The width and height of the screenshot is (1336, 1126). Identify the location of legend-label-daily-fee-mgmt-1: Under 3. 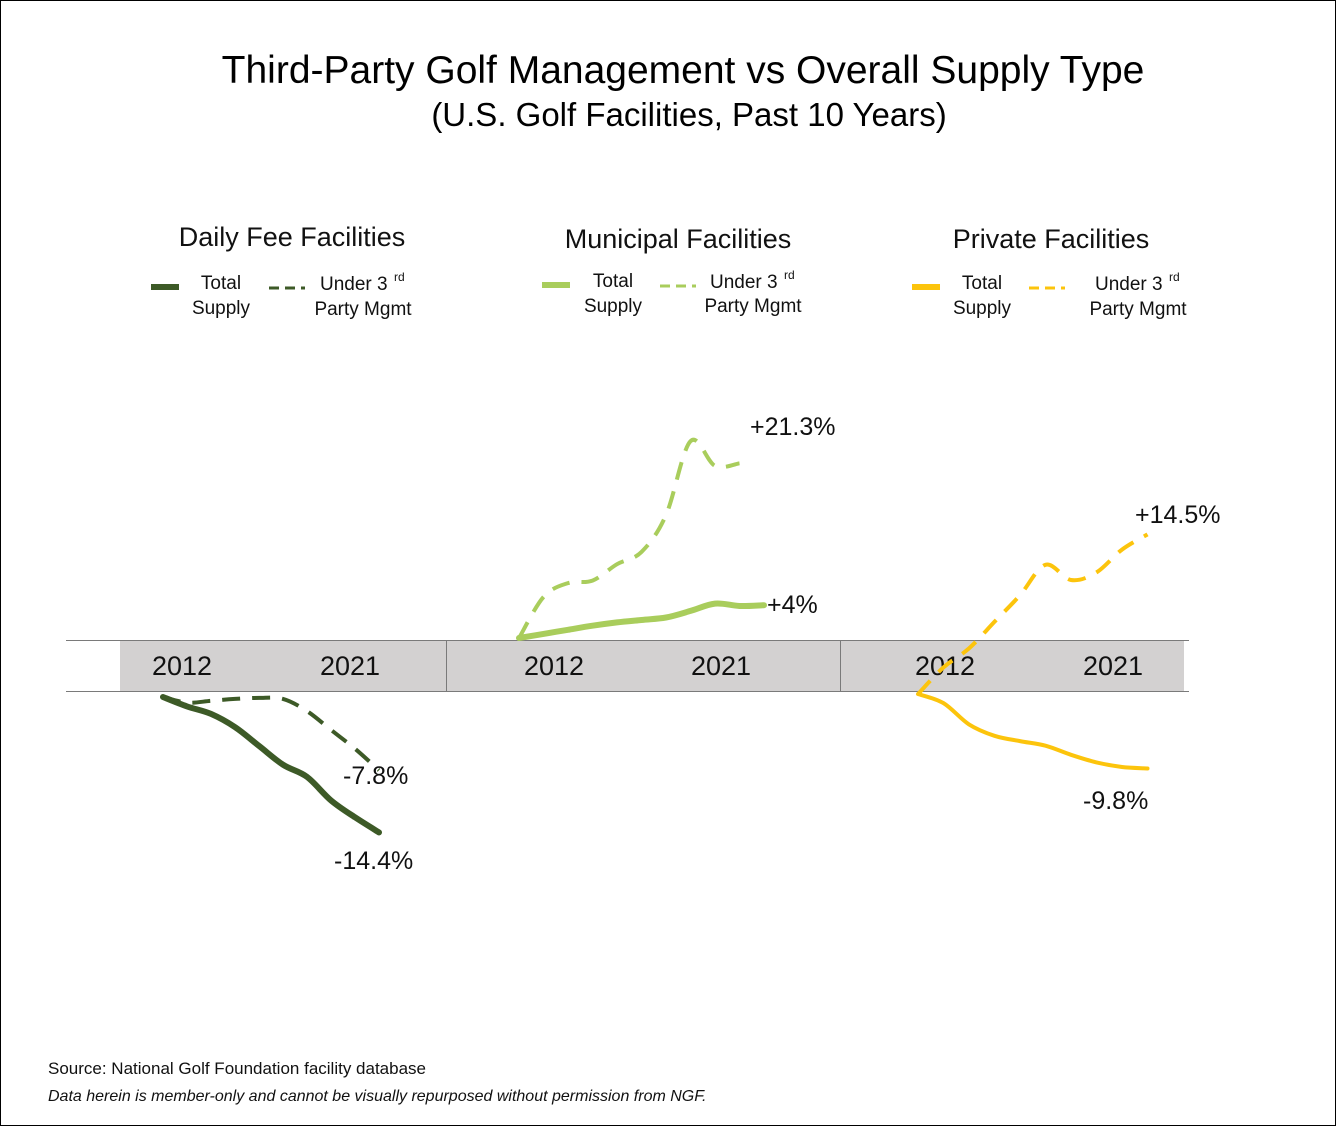
(354, 284).